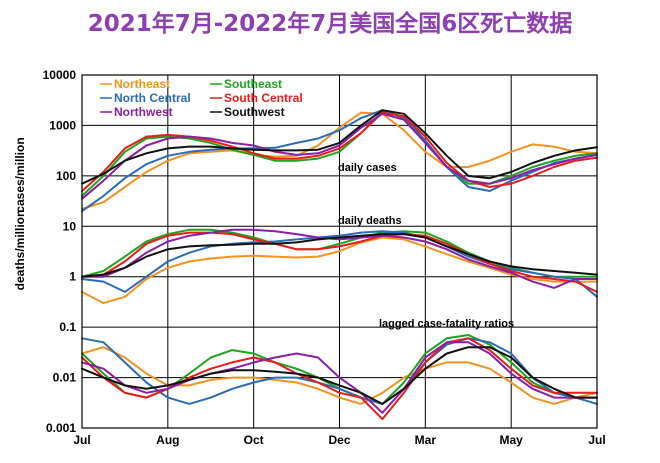  I want to click on legend-item: Northeast, so click(135, 84).